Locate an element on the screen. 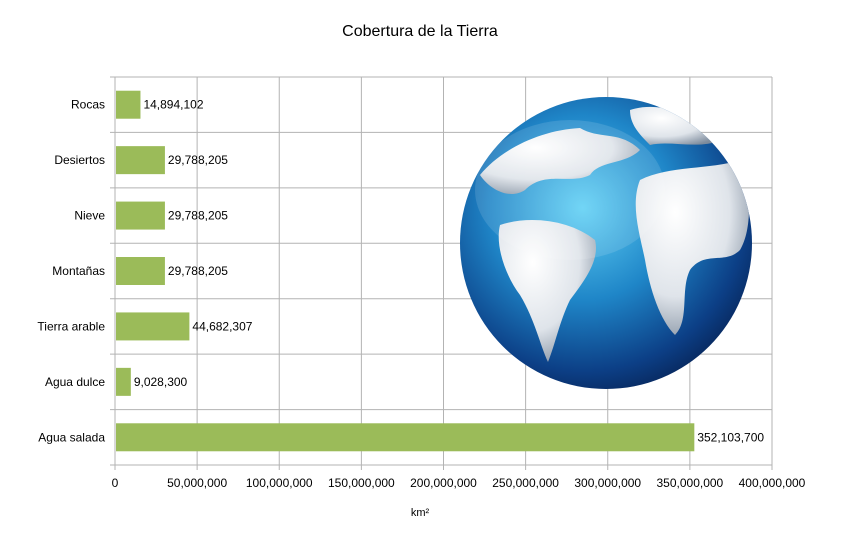 This screenshot has height=538, width=841. y-tick-label: Rocas is located at coordinates (88, 105).